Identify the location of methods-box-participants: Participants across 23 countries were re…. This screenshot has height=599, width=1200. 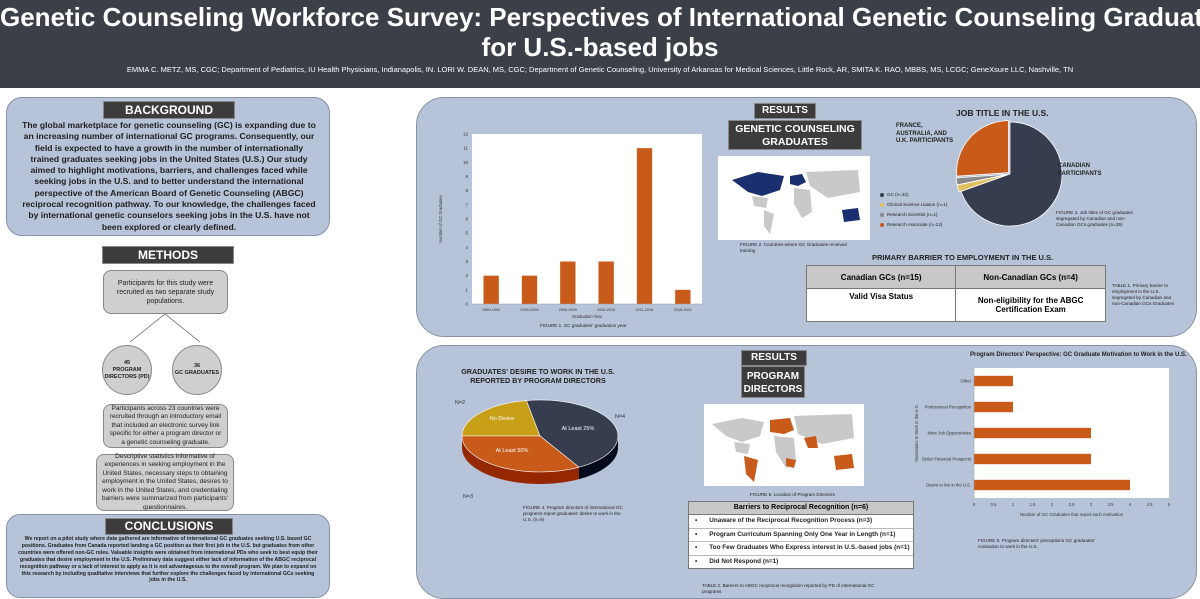
(165, 426).